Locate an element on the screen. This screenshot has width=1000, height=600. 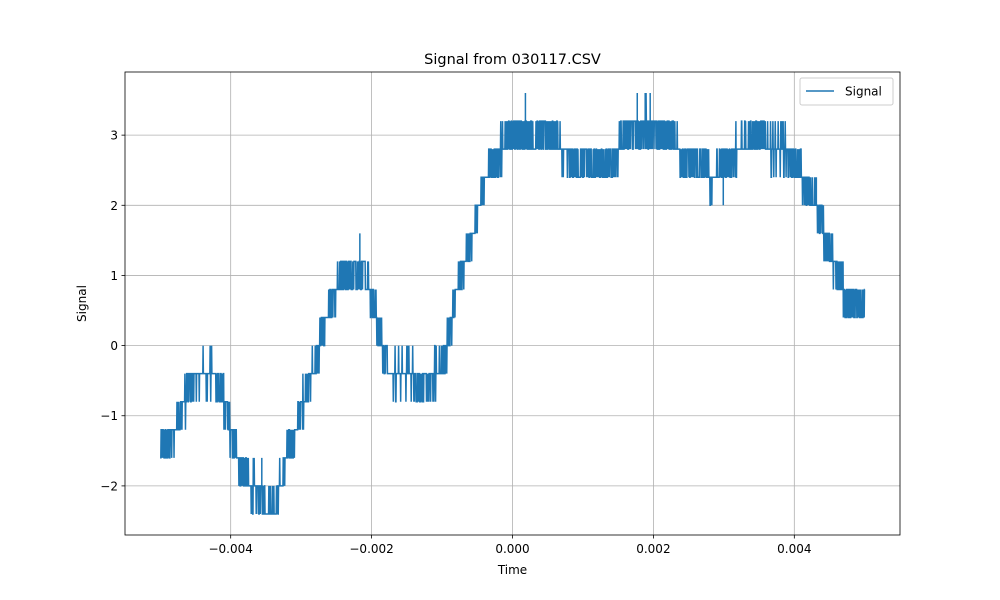
y-tick-label: 1 is located at coordinates (114, 276).